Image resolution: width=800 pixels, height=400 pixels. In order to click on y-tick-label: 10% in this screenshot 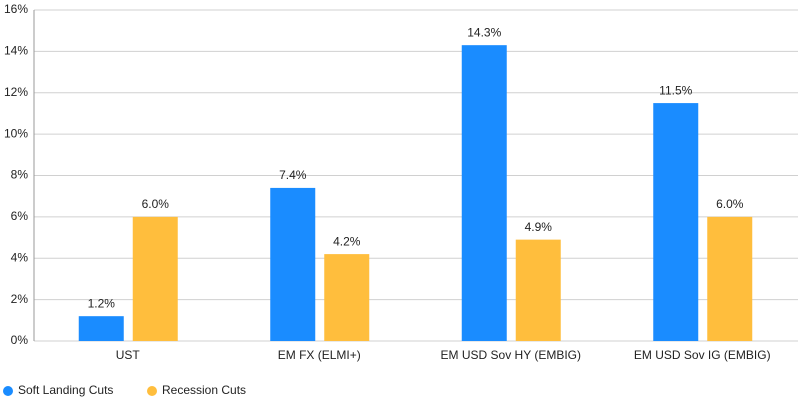, I will do `click(16, 133)`.